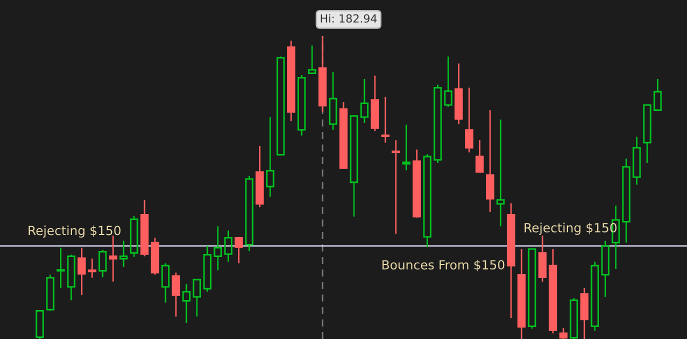  Describe the element at coordinates (74, 232) in the screenshot. I see `annotation: Rejecting $150` at that location.